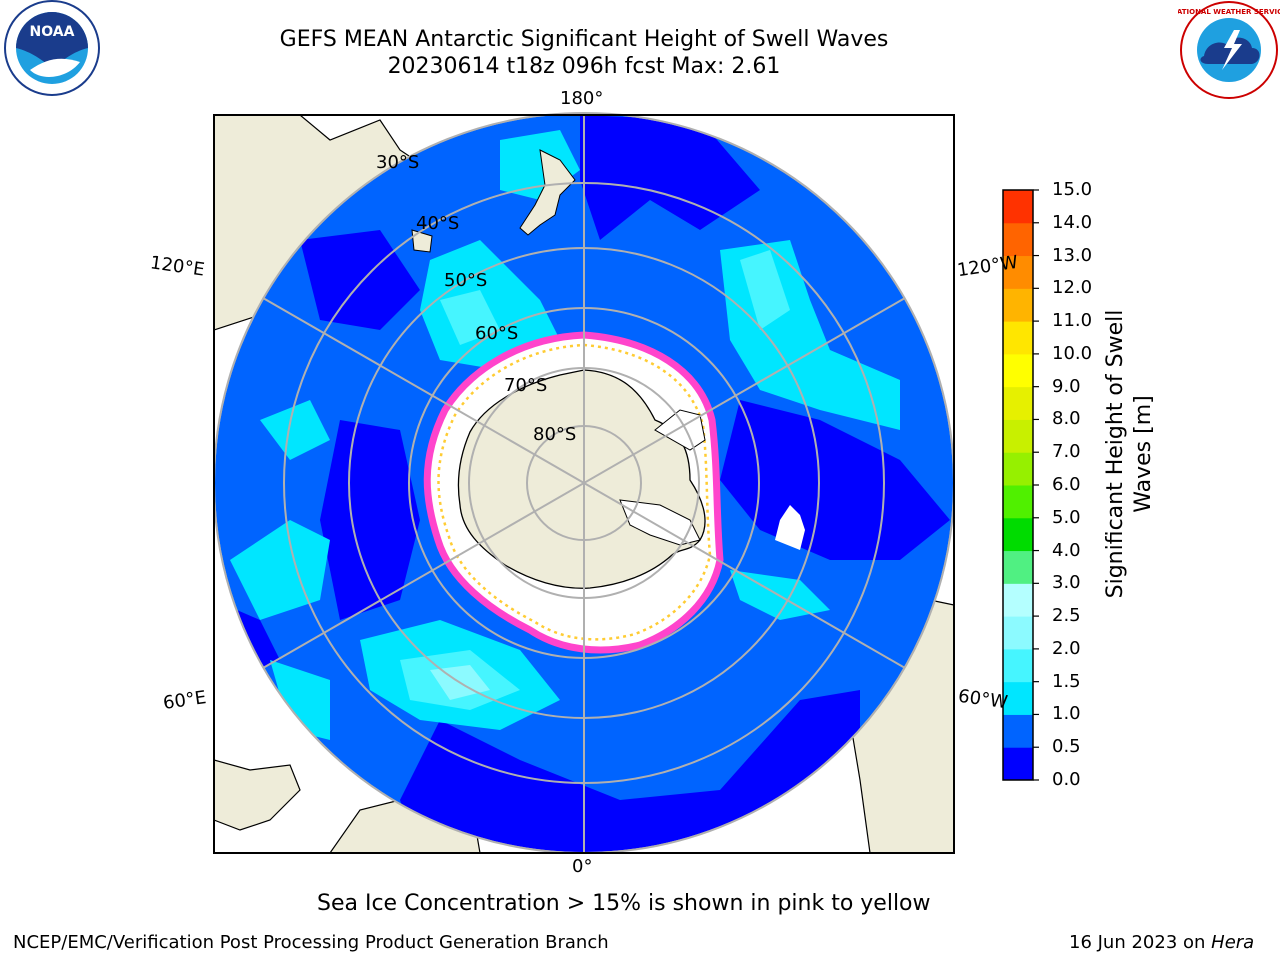 The height and width of the screenshot is (964, 1280). Describe the element at coordinates (1072, 255) in the screenshot. I see `colorbar-tick-label: 13.0` at that location.